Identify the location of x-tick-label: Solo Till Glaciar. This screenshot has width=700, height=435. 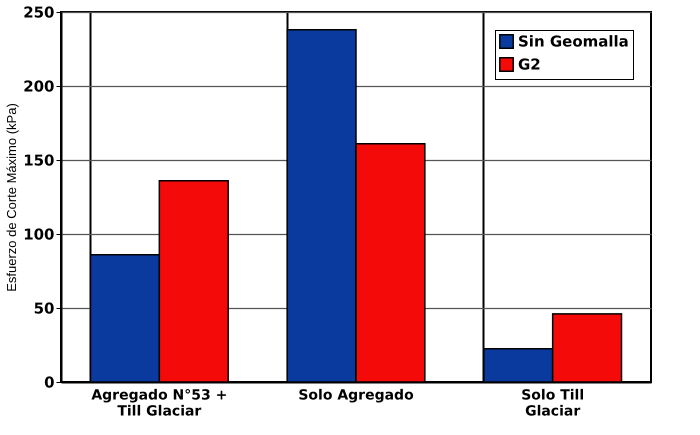
(552, 404).